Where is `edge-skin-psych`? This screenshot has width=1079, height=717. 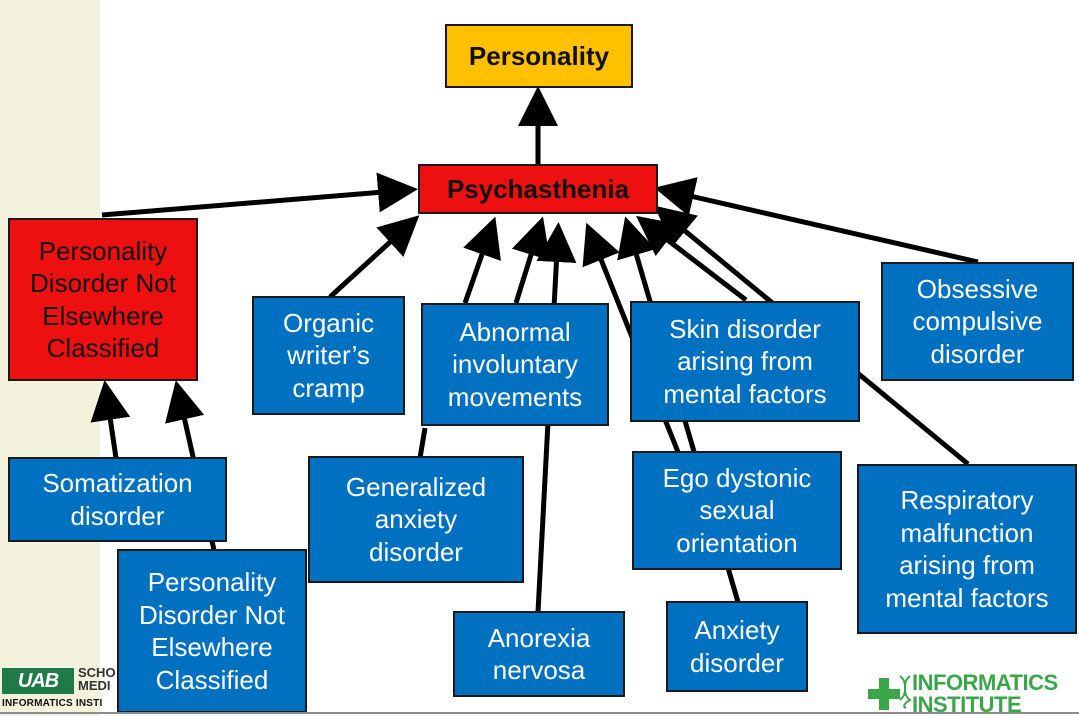 edge-skin-psych is located at coordinates (692, 258).